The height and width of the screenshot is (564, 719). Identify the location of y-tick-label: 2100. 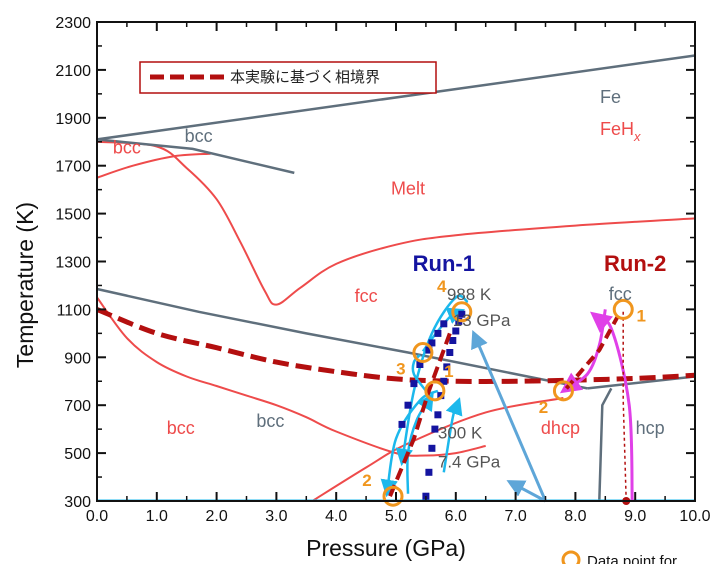
(73, 71).